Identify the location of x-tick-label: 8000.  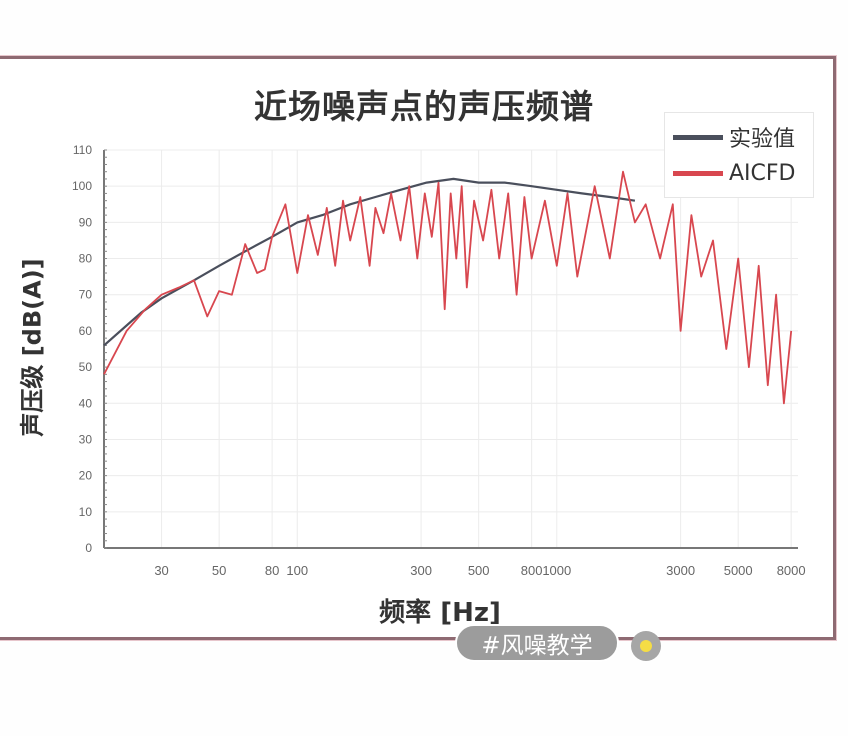
(791, 570).